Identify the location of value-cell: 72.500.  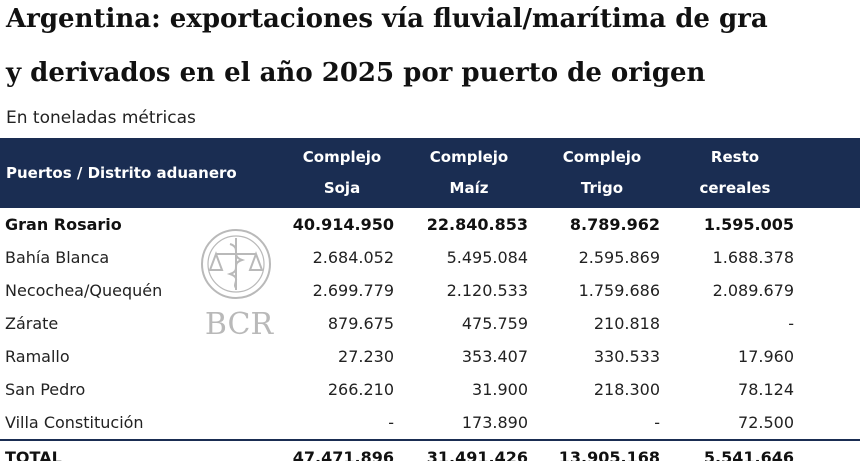
(766, 422).